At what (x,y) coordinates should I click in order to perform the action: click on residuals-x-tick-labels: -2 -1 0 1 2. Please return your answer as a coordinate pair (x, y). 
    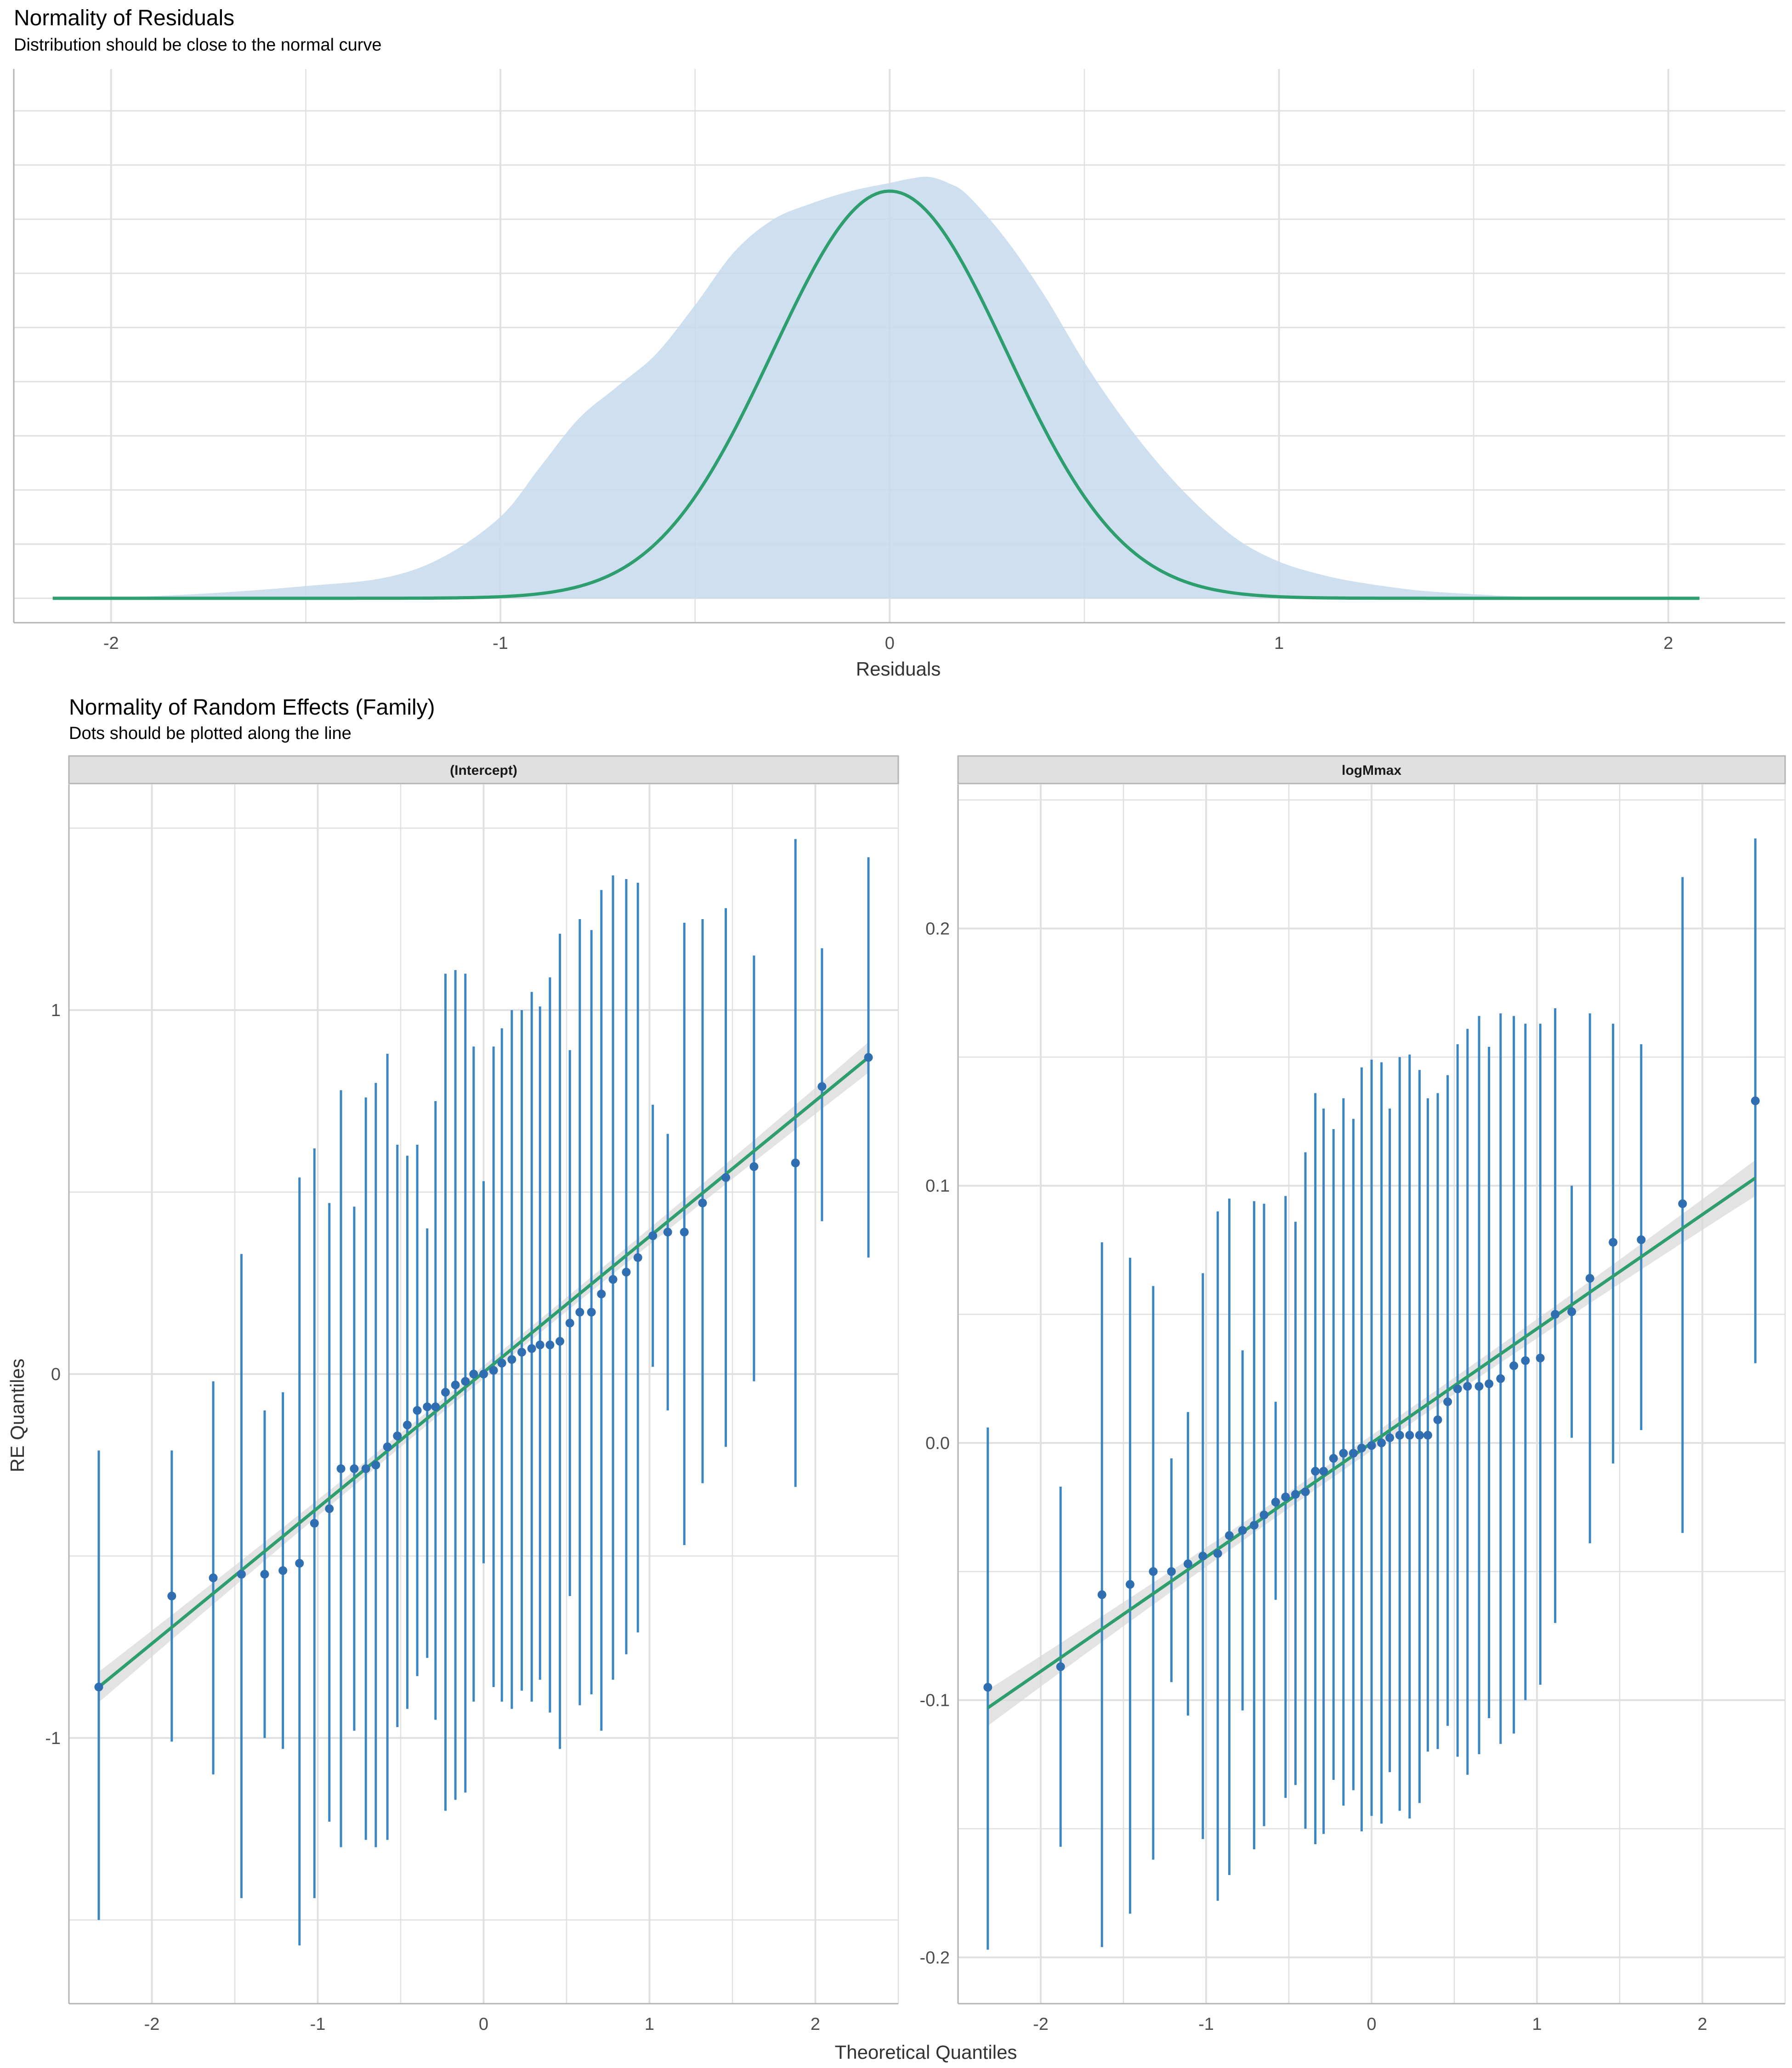
    Looking at the image, I should click on (888, 643).